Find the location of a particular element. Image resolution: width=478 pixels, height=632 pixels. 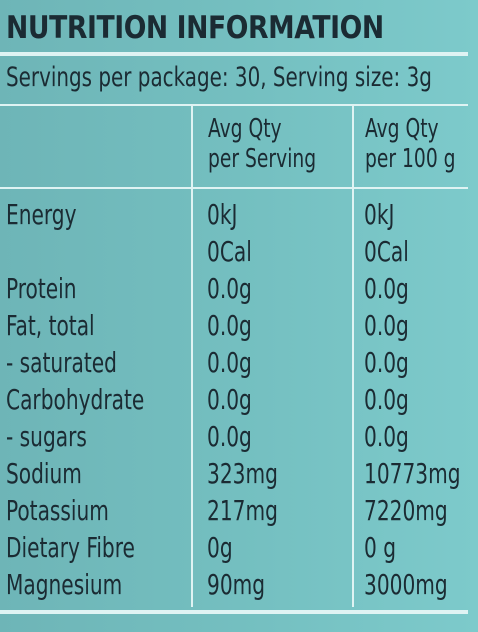

table-row: Potassium 217mg 7220mg is located at coordinates (239, 511).